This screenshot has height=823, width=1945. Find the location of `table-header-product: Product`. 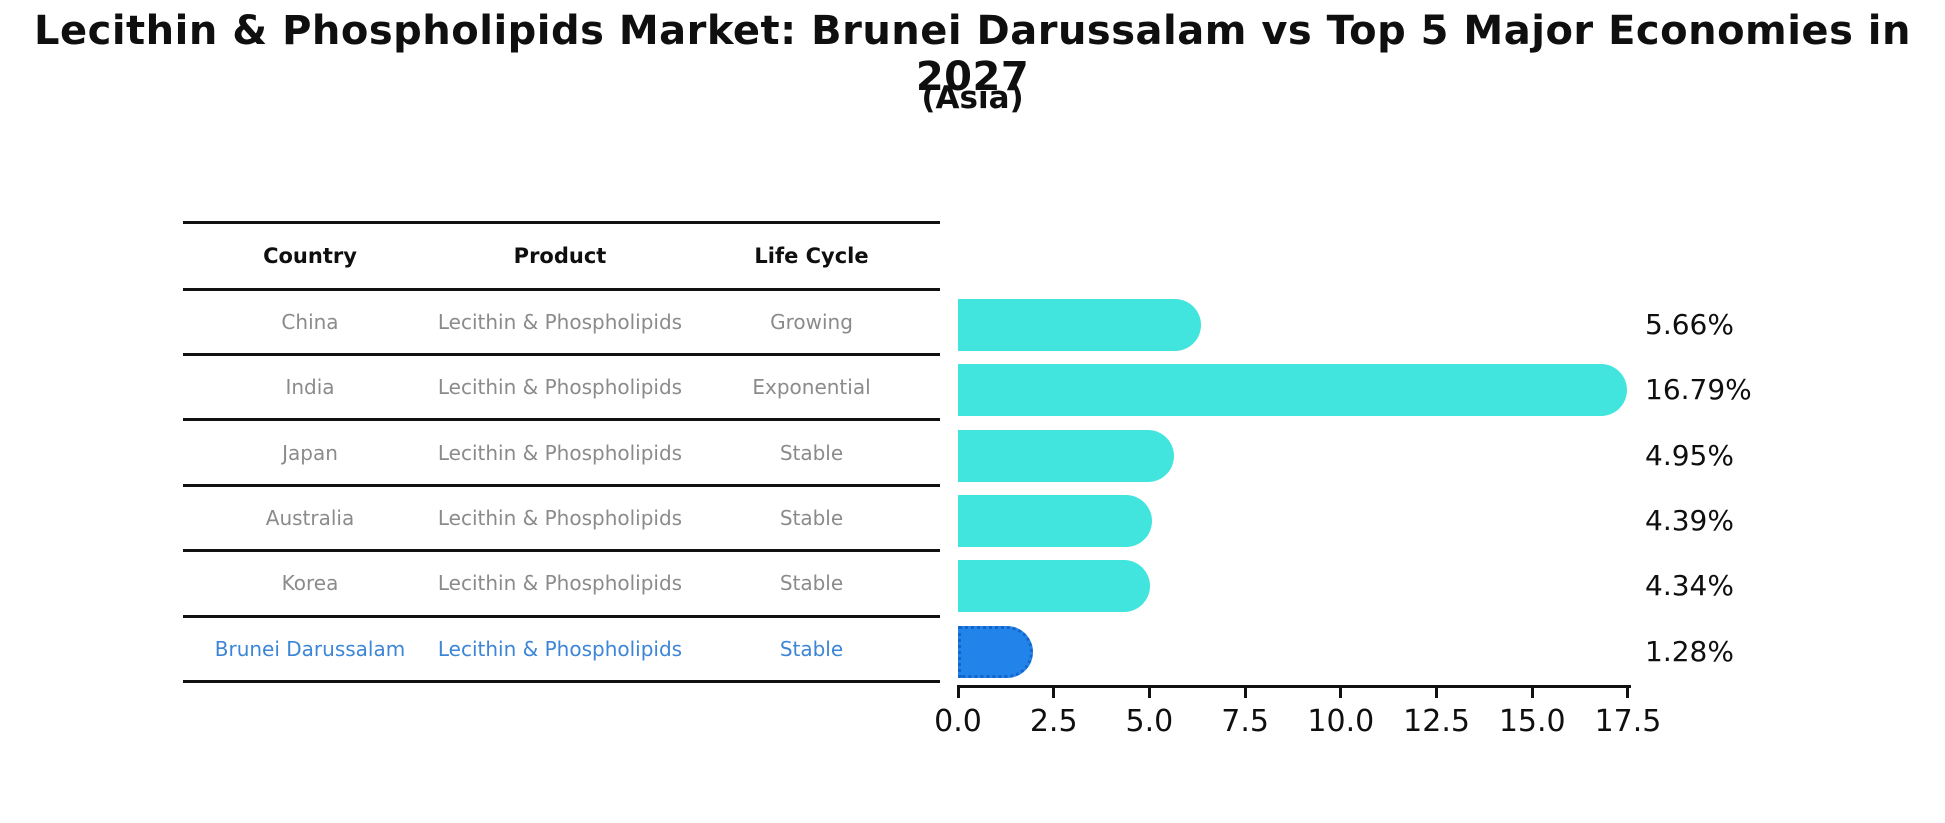

table-header-product: Product is located at coordinates (560, 255).